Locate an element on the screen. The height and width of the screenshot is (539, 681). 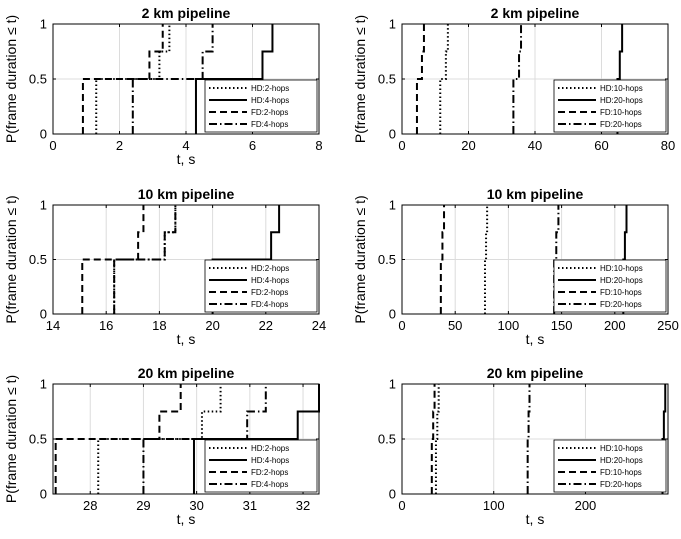
x-tick-label: 80 is located at coordinates (668, 145).